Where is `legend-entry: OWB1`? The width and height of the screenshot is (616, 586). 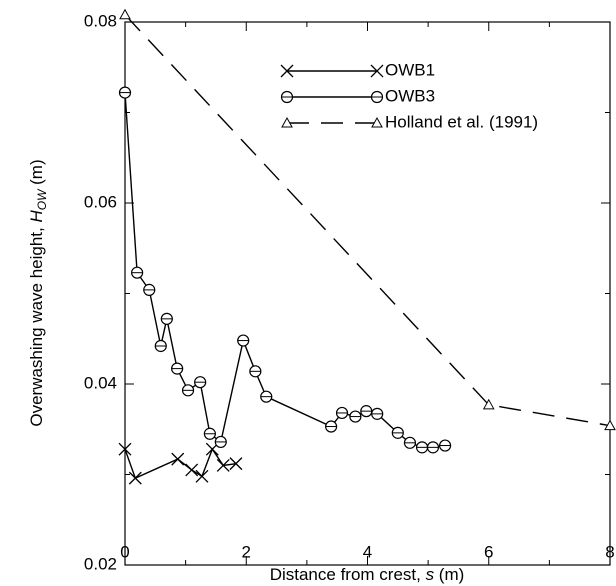
legend-entry: OWB1 is located at coordinates (357, 69).